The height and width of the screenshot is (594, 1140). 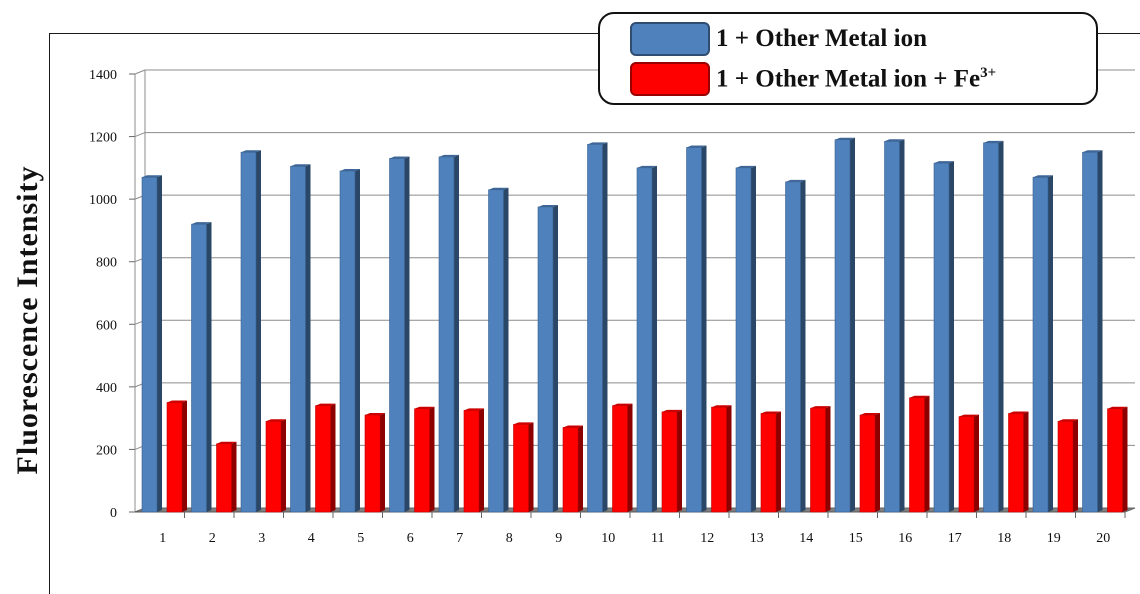 I want to click on x-tick-label: 7, so click(x=459, y=538).